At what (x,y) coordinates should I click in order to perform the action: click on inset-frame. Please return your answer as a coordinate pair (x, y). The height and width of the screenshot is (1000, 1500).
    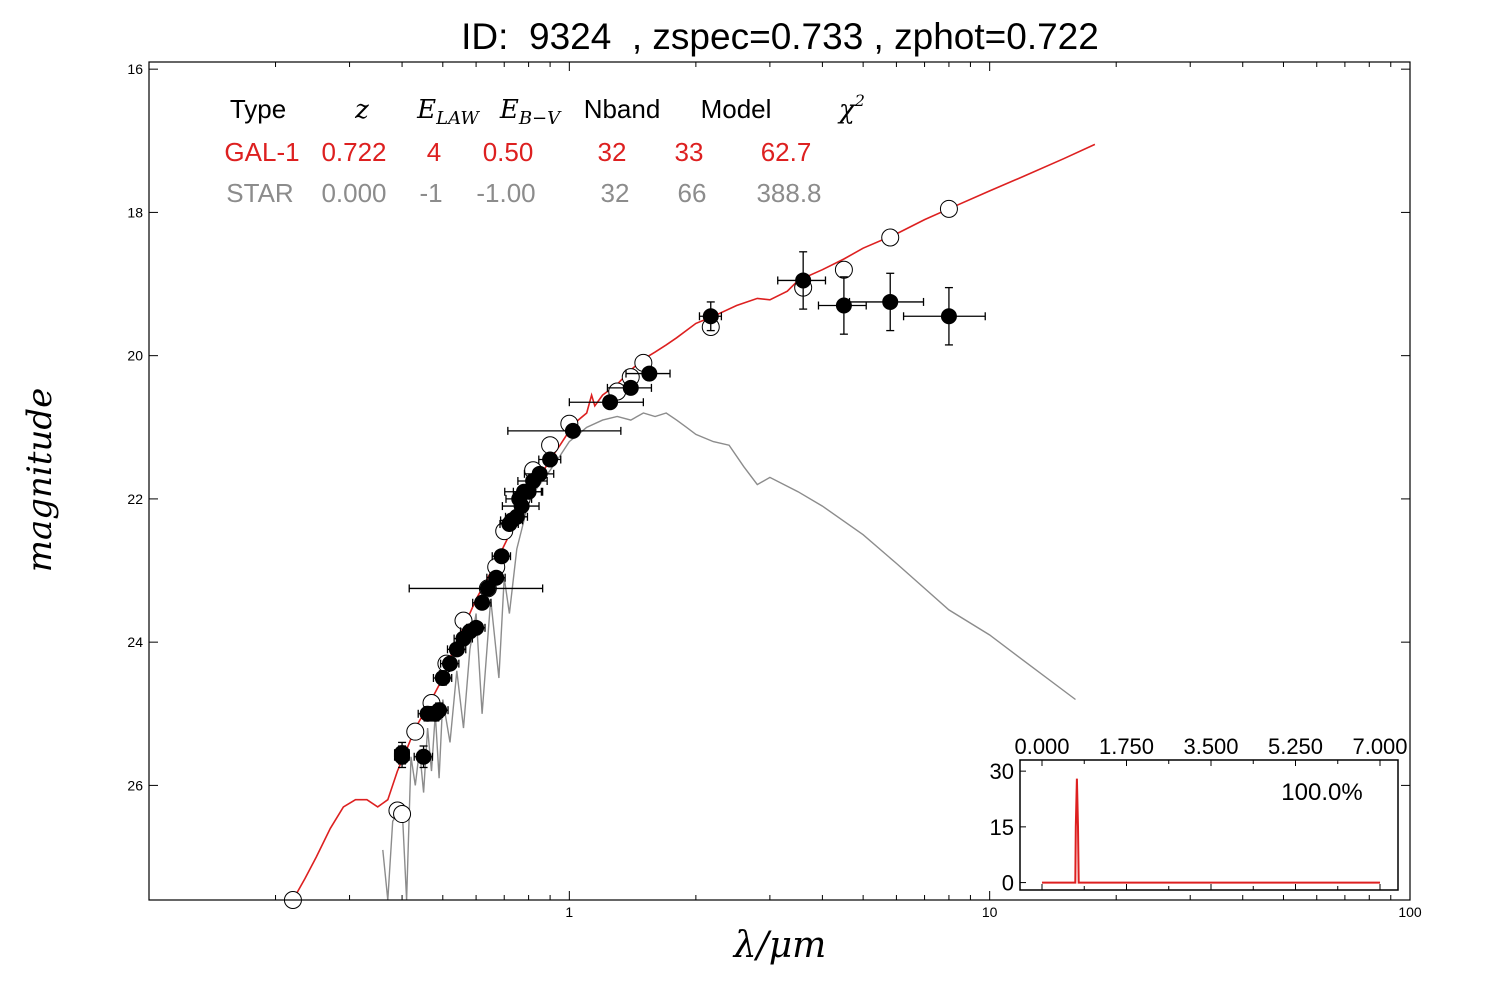
    Looking at the image, I should click on (1209, 825).